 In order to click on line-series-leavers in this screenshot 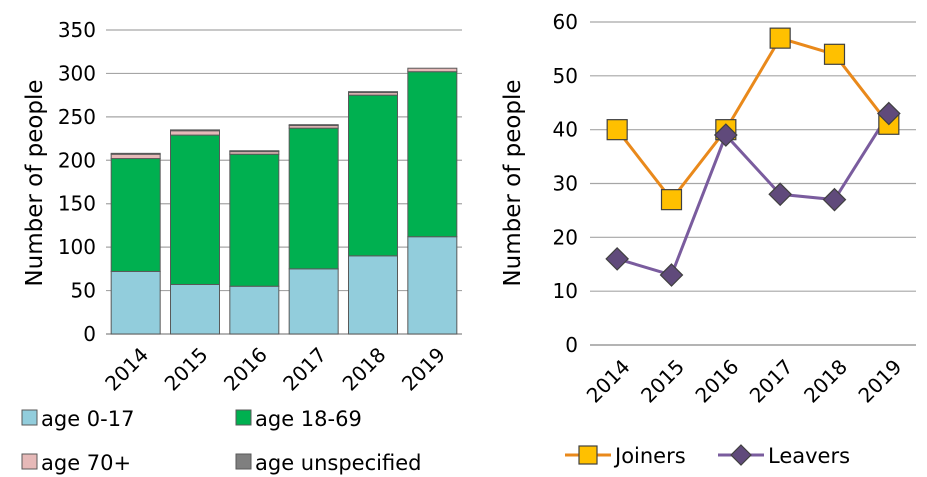, I will do `click(753, 194)`.